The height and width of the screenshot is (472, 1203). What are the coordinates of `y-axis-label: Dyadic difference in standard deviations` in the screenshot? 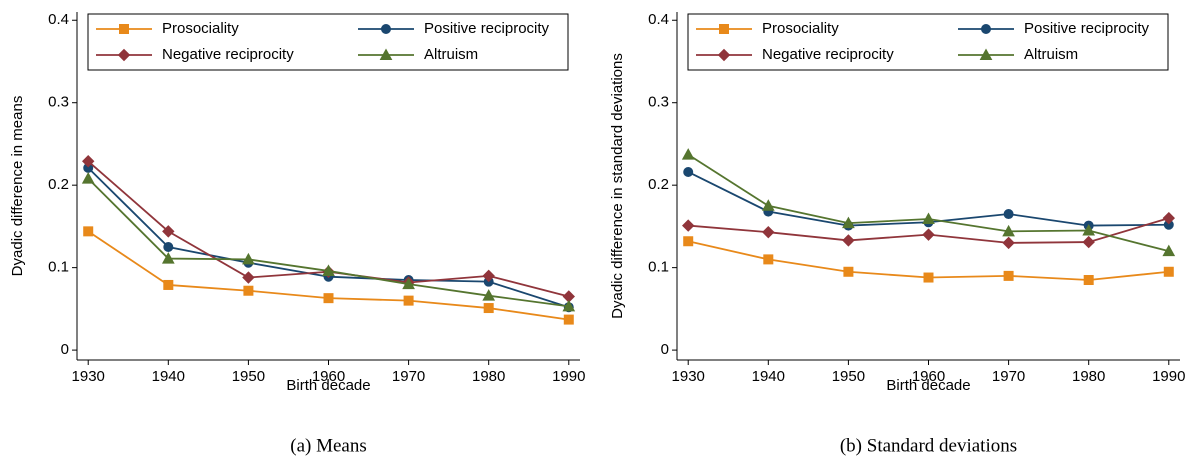 It's located at (617, 186).